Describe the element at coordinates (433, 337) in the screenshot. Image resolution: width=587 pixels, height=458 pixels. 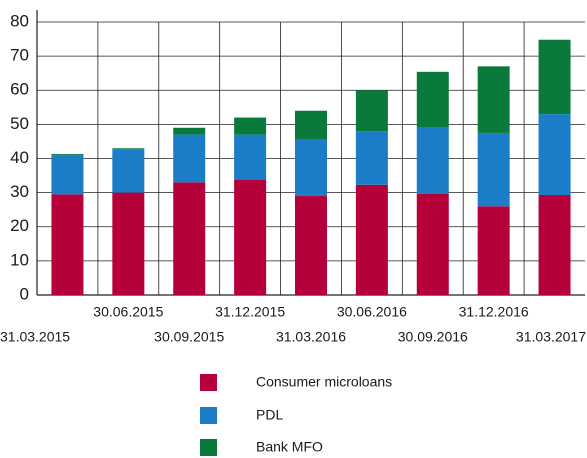
I see `x-tick-label: 30.09.2016` at that location.